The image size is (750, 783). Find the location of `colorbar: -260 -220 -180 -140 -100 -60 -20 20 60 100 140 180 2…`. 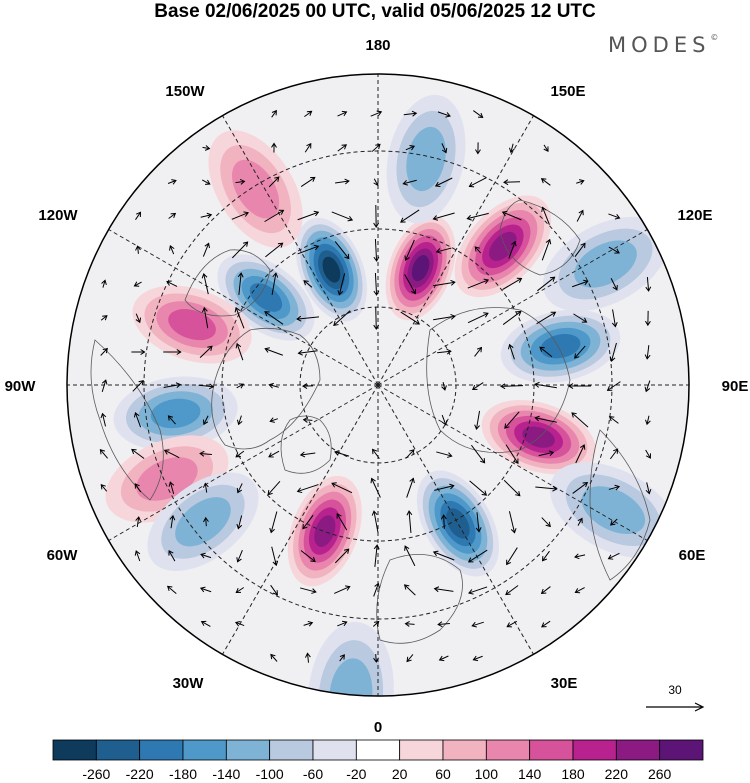

colorbar: -260 -220 -180 -140 -100 -60 -20 20 60 100 140 180 2… is located at coordinates (378, 760).